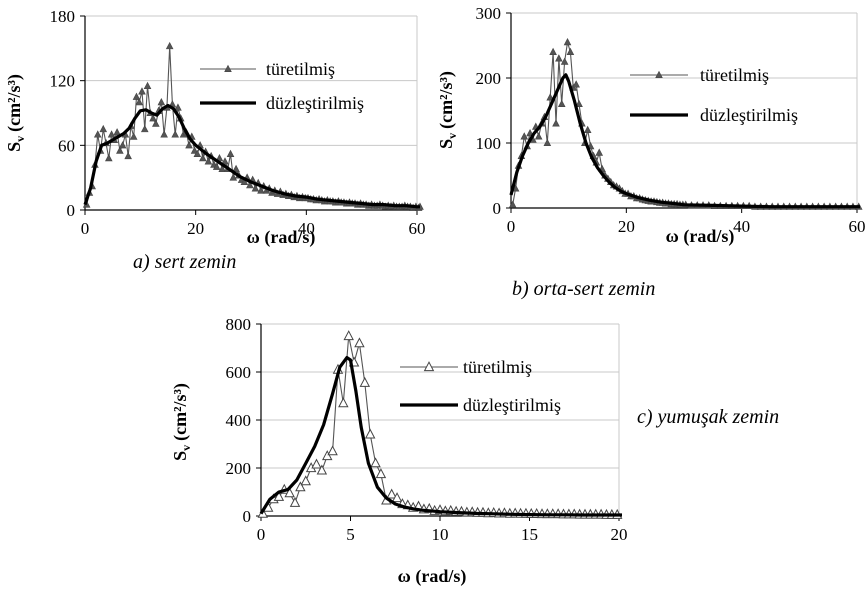  What do you see at coordinates (63, 81) in the screenshot?
I see `y-tick-label: 120` at bounding box center [63, 81].